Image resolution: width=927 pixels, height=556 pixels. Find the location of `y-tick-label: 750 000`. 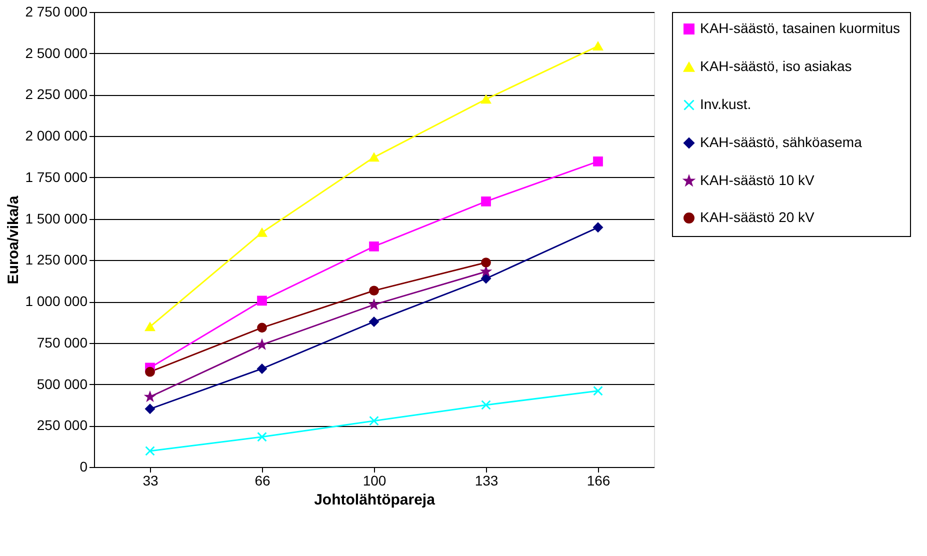

y-tick-label: 750 000 is located at coordinates (62, 342).